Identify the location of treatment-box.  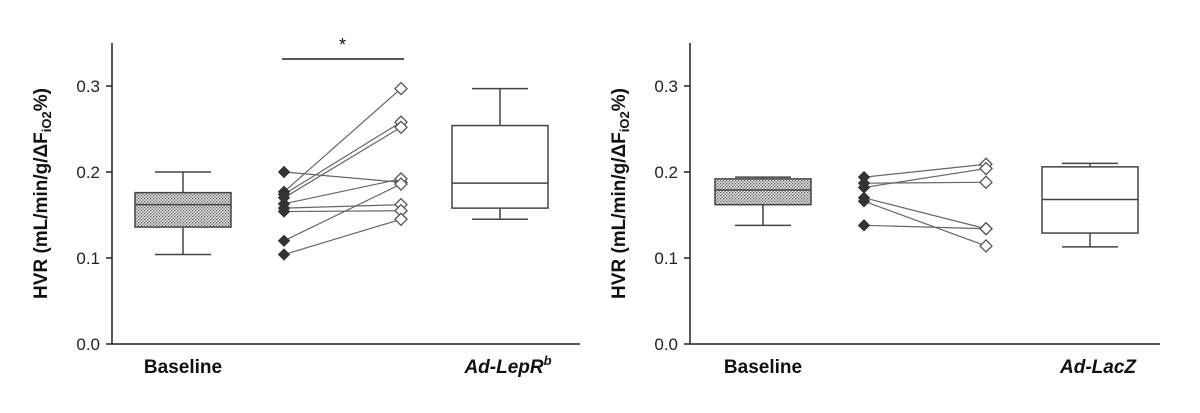
(500, 166).